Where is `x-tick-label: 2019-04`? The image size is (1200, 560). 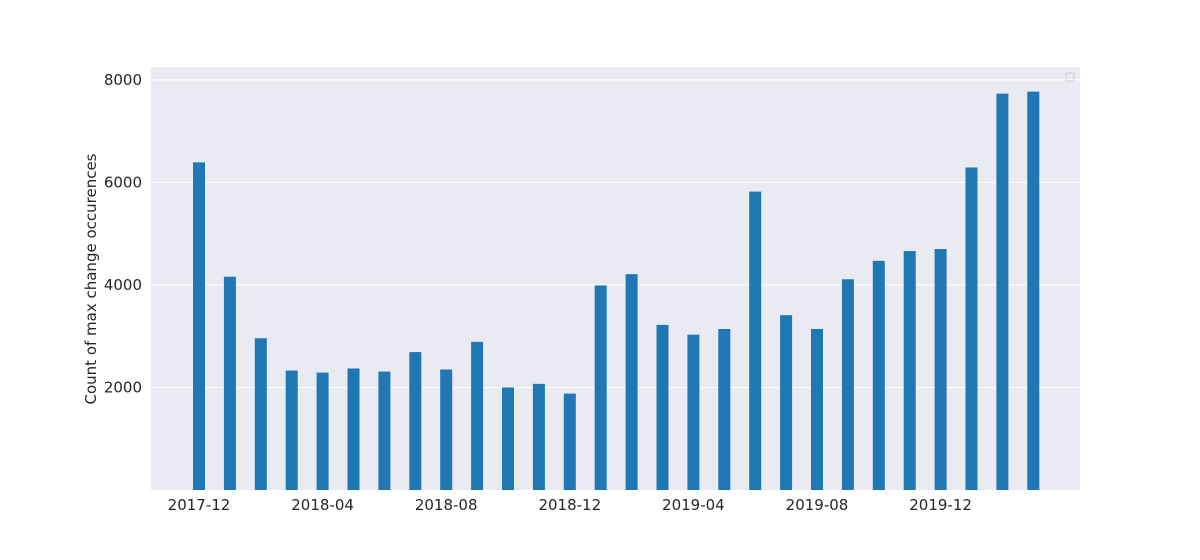 x-tick-label: 2019-04 is located at coordinates (693, 505).